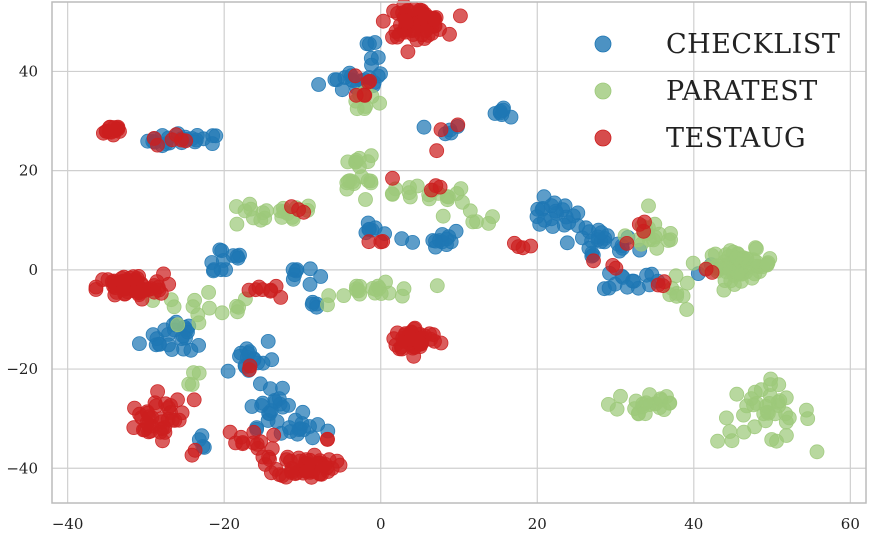  What do you see at coordinates (736, 138) in the screenshot?
I see `legend-label: TESTAUG` at bounding box center [736, 138].